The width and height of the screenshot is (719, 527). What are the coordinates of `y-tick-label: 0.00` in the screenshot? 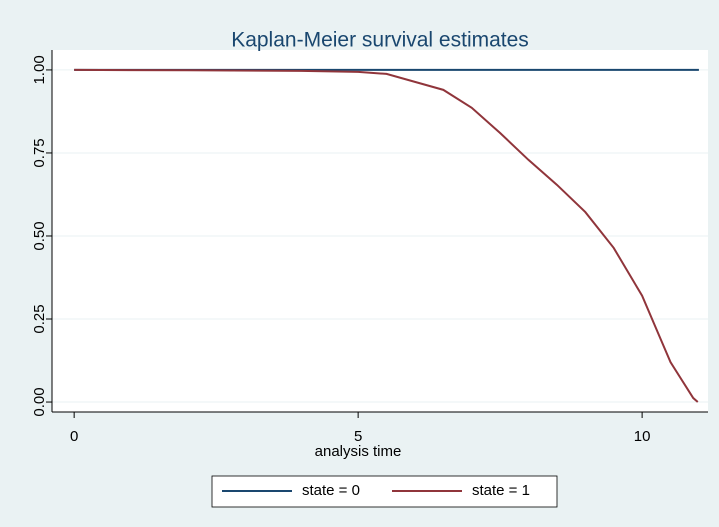 It's located at (39, 401).